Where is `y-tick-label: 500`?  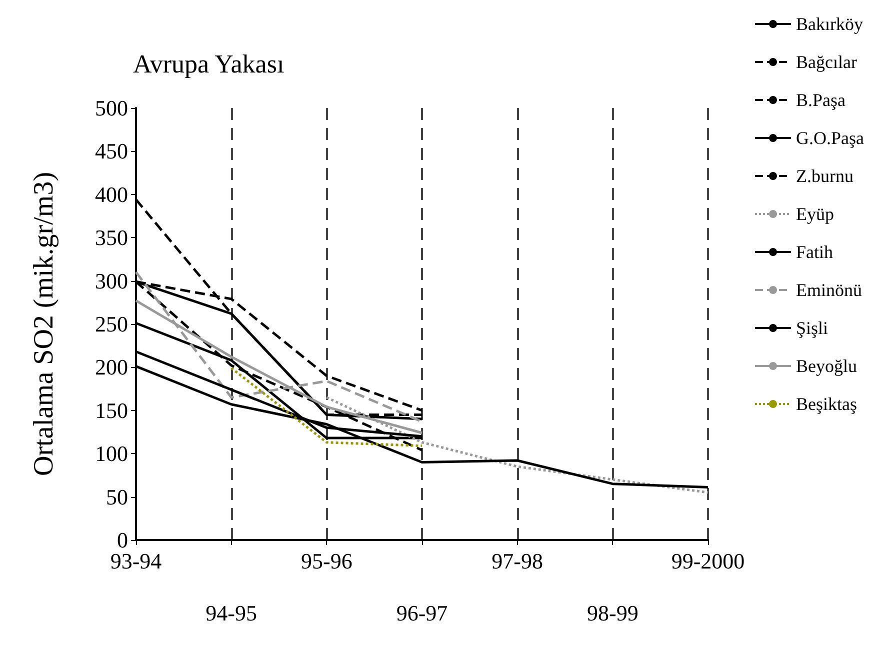 y-tick-label: 500 is located at coordinates (111, 108).